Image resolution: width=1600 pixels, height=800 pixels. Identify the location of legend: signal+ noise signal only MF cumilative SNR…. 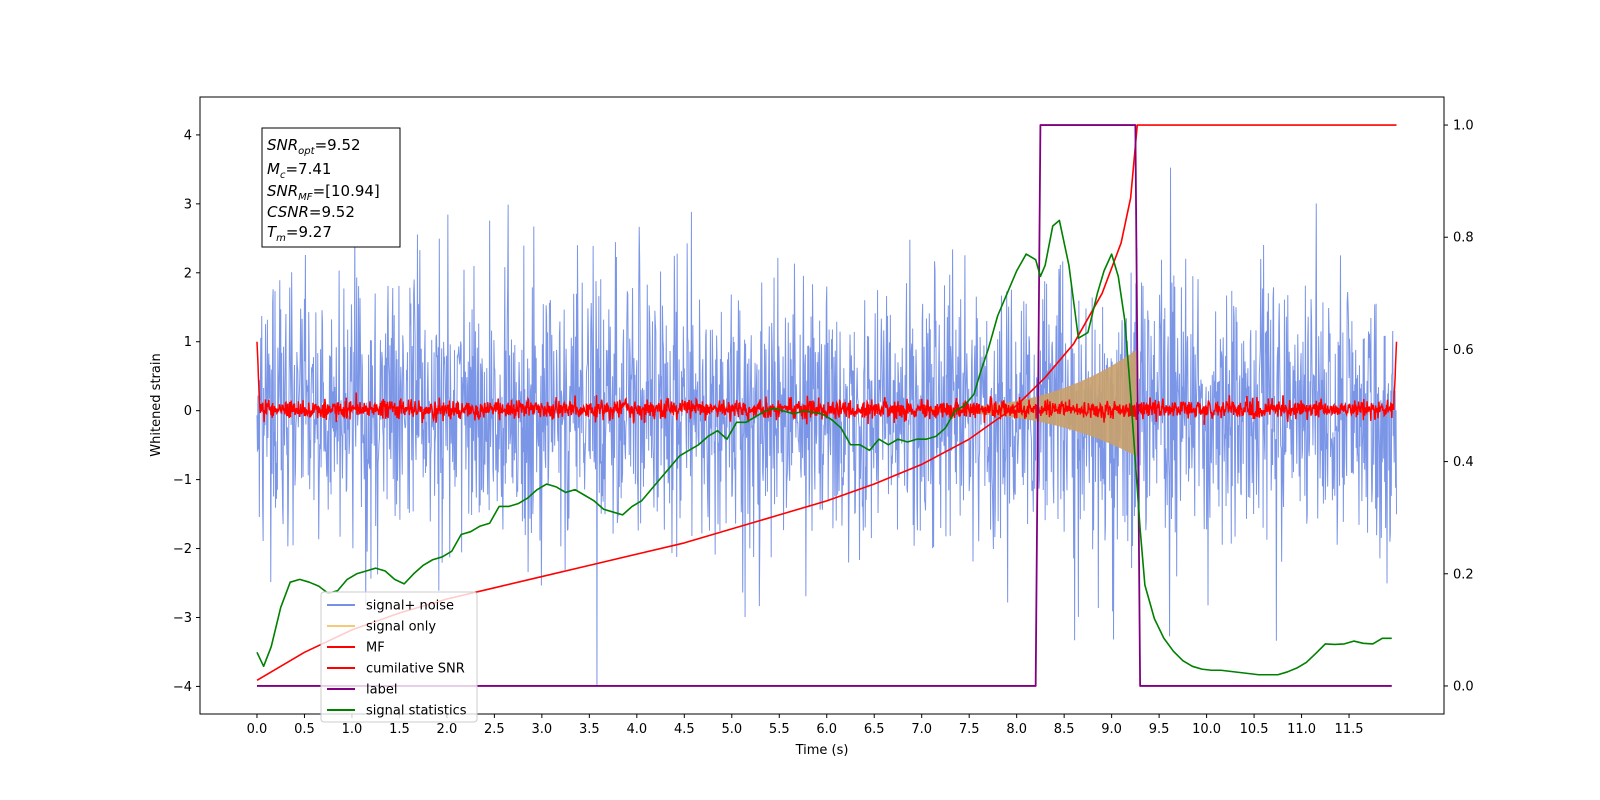
(399, 657).